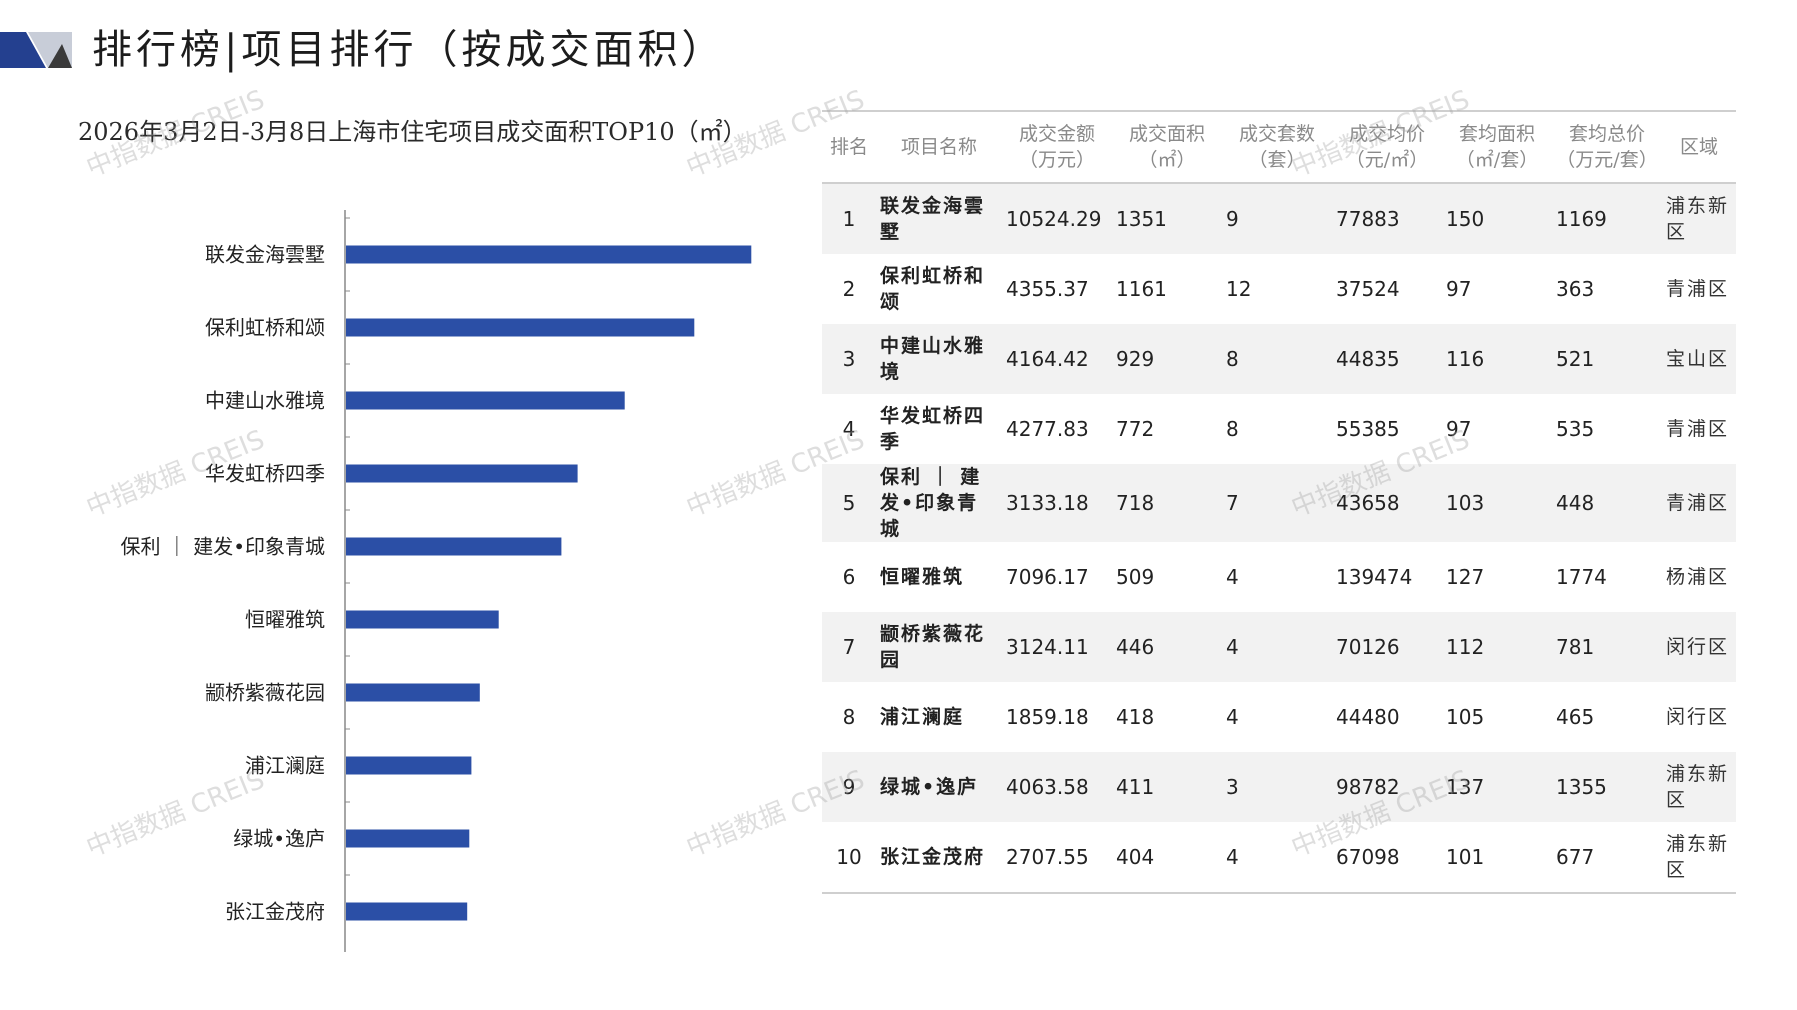 The image size is (1797, 1010). I want to click on table-cell: 718, so click(1167, 503).